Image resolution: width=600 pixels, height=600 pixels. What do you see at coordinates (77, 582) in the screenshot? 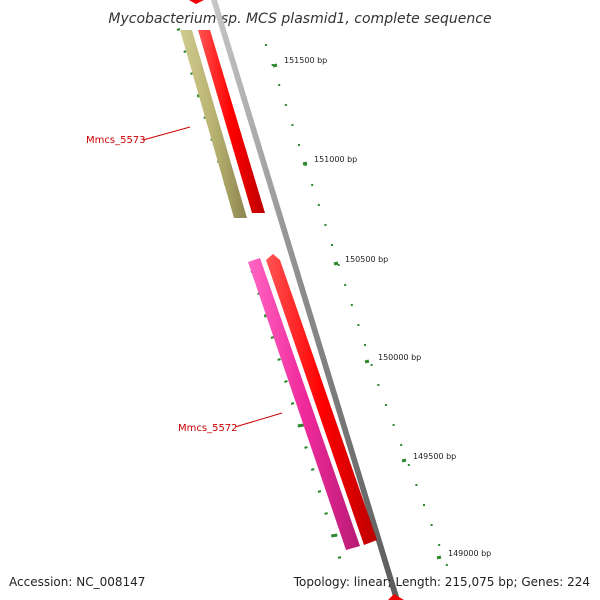
I see `accession-label: Accession: NC_008147` at bounding box center [77, 582].